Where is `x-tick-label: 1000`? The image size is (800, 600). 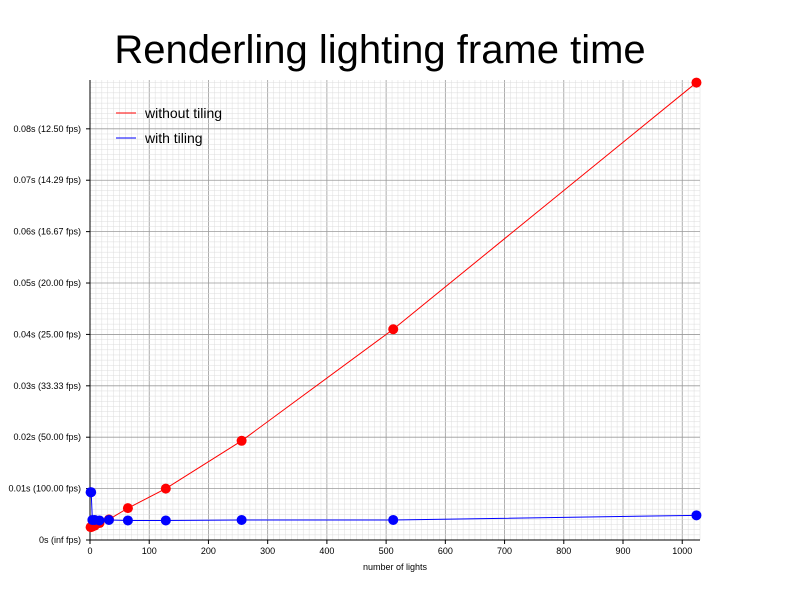
x-tick-label: 1000 is located at coordinates (682, 551).